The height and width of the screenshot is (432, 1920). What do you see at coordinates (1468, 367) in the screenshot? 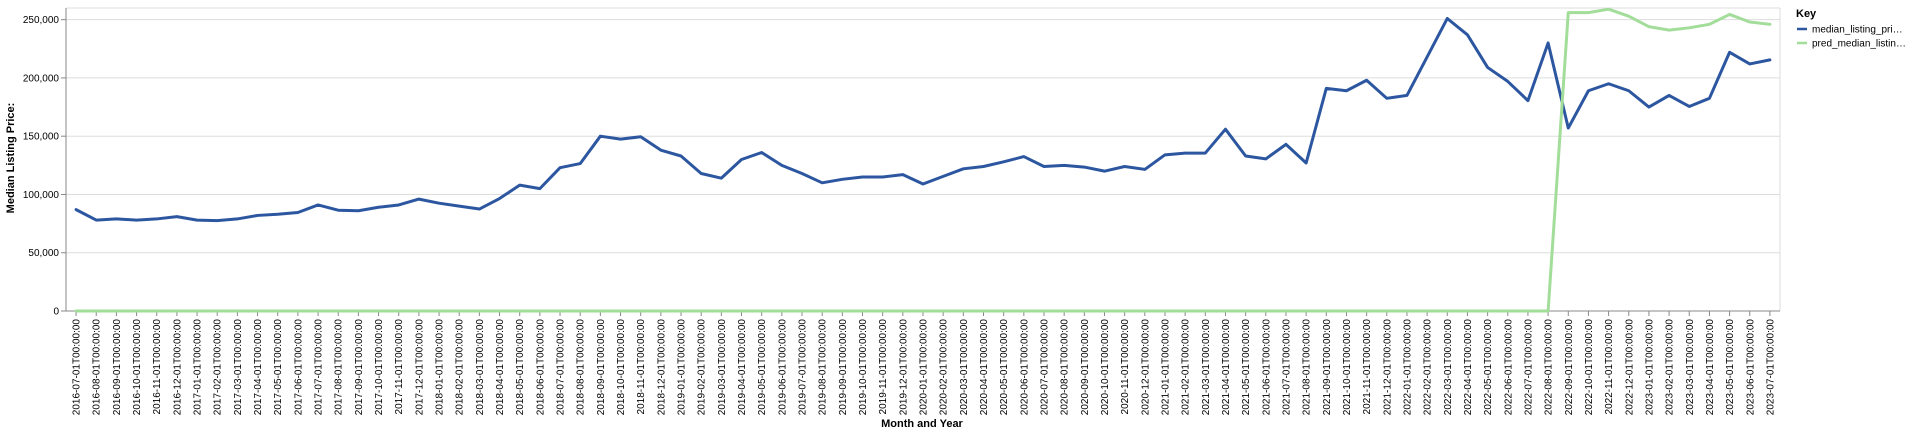
I see `x-tick-label: 2022-04-01T00:00:00` at bounding box center [1468, 367].